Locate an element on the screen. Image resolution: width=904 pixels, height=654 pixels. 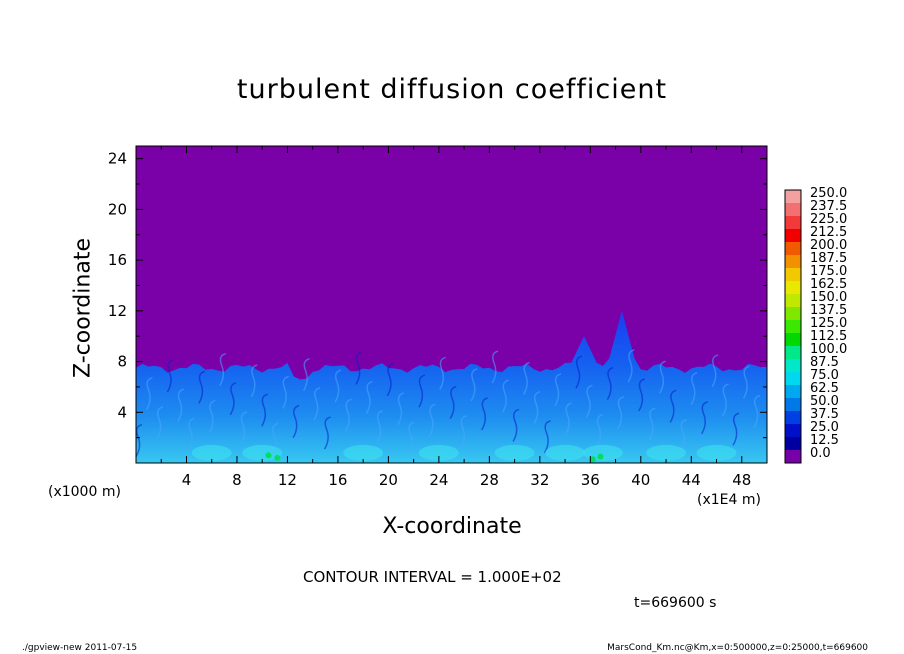
colorbar-label: 250.0 is located at coordinates (828, 193).